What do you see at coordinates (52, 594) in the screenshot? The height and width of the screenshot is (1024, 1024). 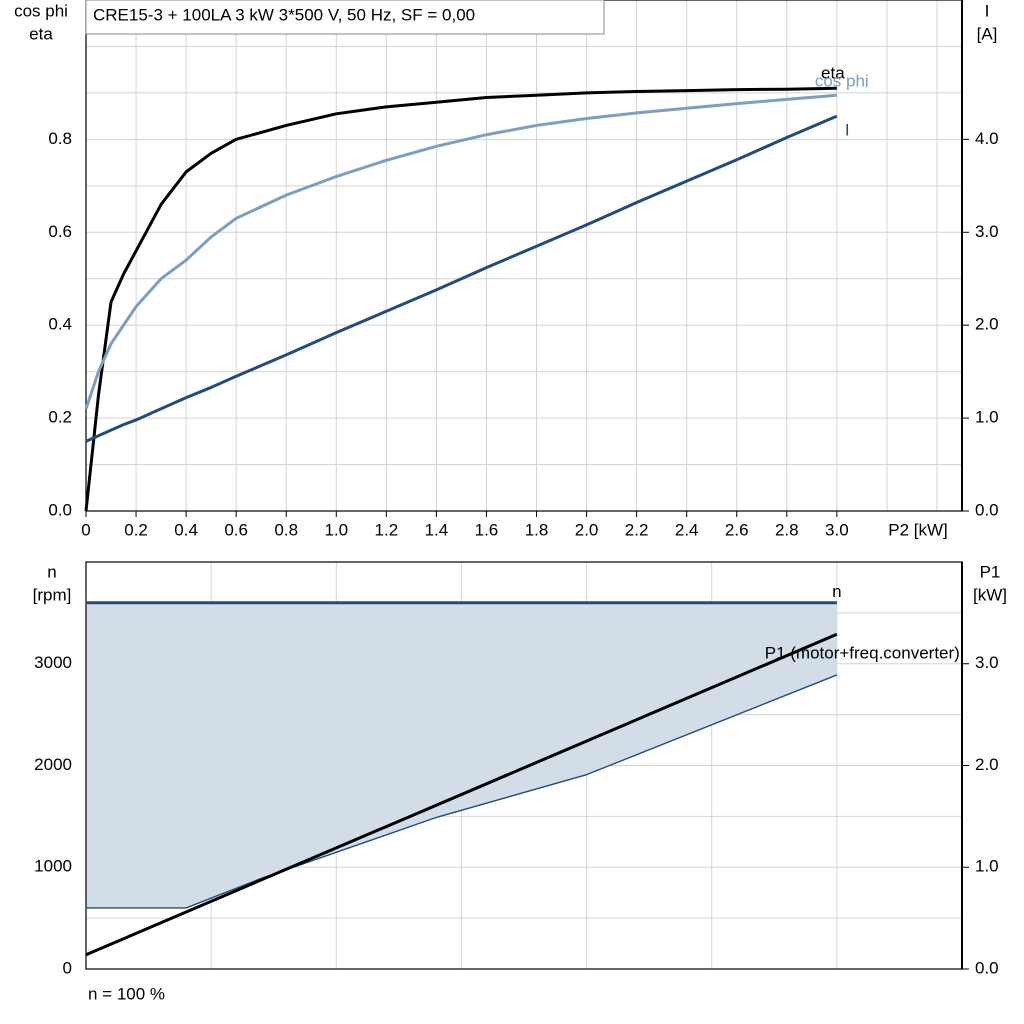 I see `y-axis-label: [rpm]` at bounding box center [52, 594].